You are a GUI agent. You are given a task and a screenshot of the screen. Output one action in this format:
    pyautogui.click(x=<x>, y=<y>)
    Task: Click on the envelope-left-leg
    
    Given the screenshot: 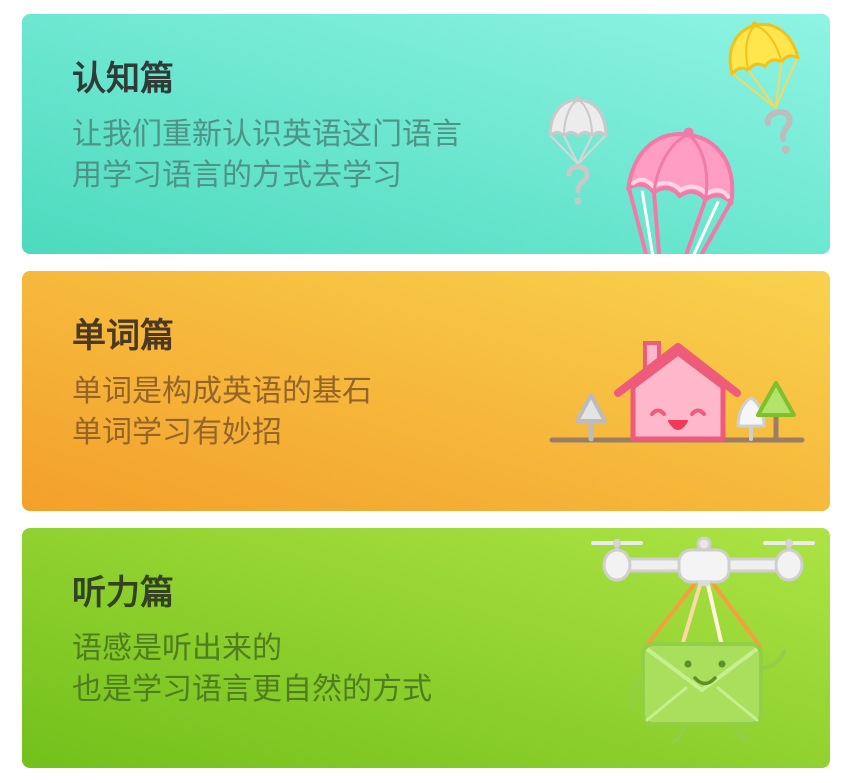 What is the action you would take?
    pyautogui.click(x=680, y=733)
    